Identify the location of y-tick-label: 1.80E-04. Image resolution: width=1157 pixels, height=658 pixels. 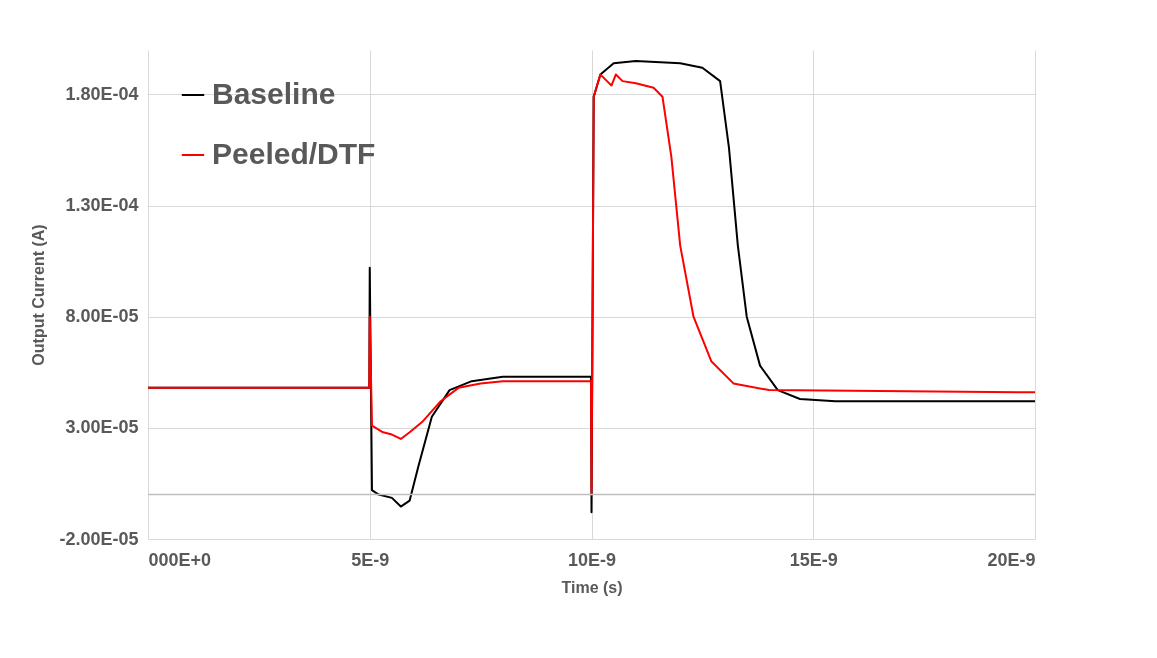
(102, 93).